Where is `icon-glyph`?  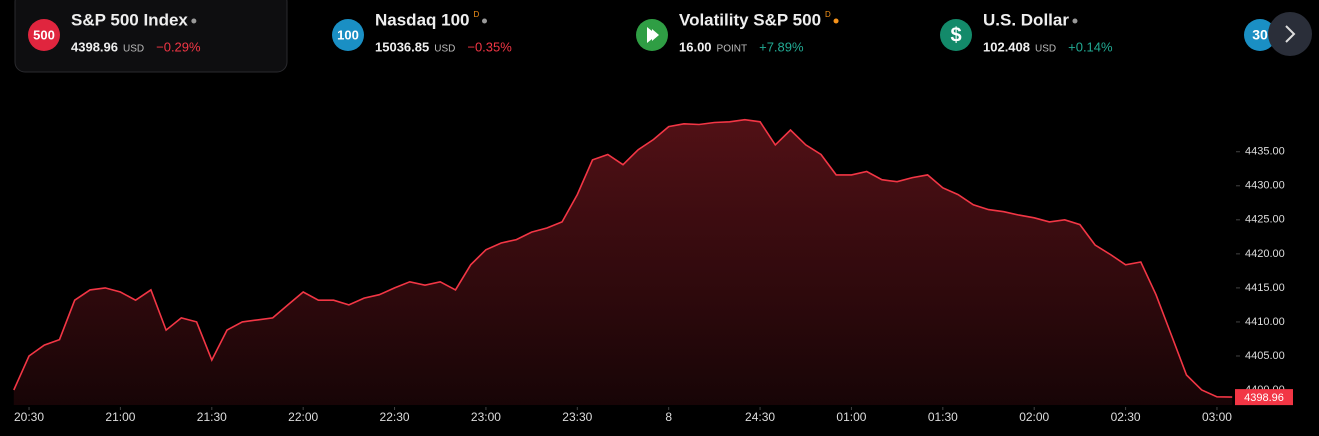 icon-glyph is located at coordinates (653, 35).